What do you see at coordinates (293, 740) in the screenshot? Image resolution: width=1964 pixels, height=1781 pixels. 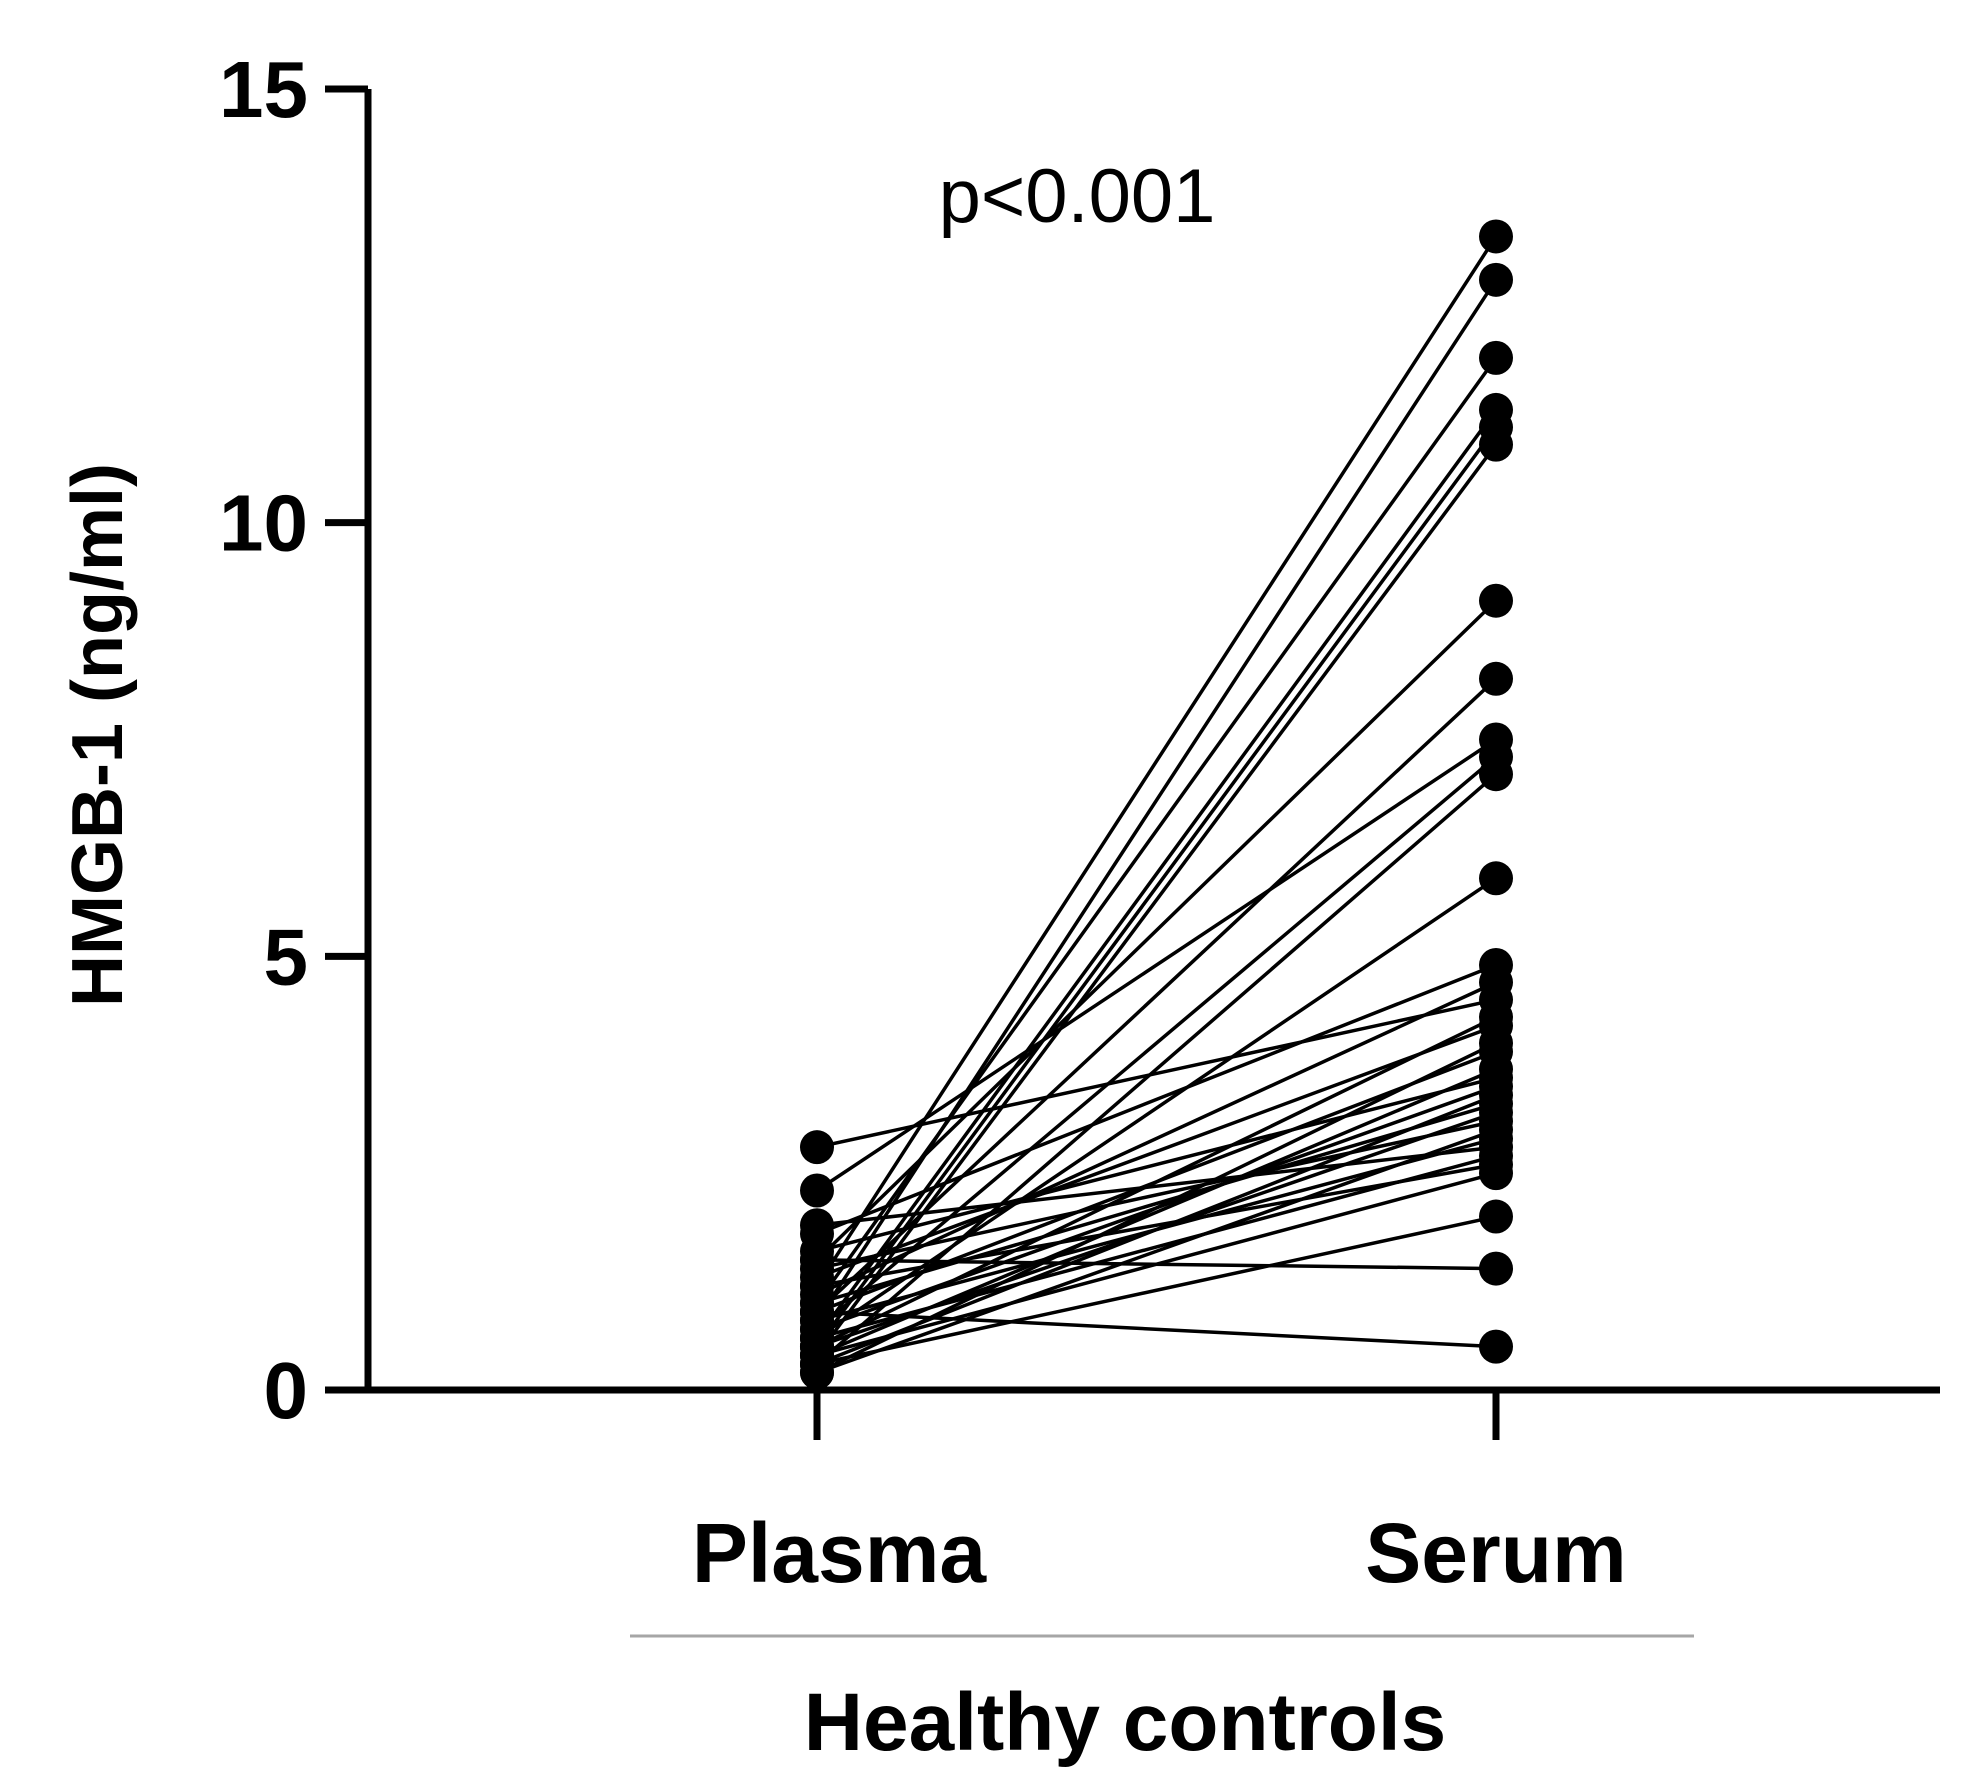 I see `y-ticks: 0 5 10 15` at bounding box center [293, 740].